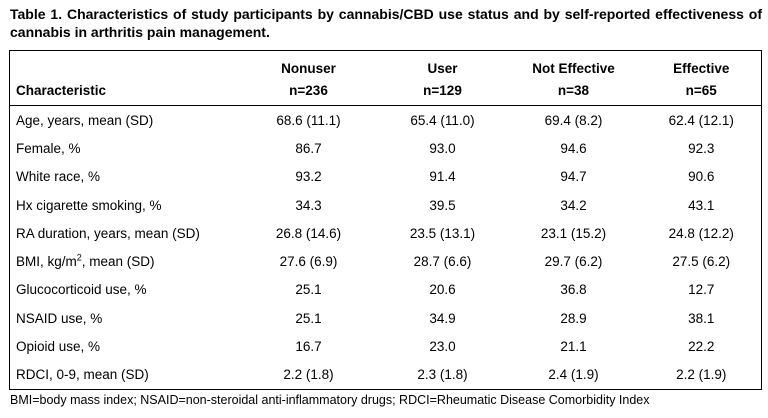  I want to click on cell-value: 21.1, so click(573, 347).